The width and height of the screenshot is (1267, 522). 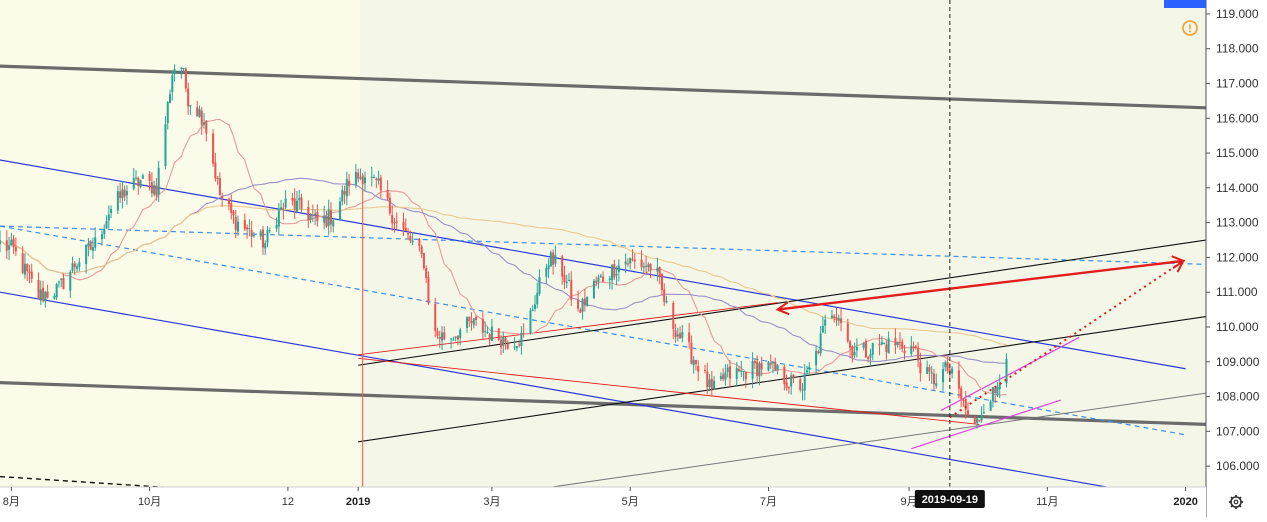 What do you see at coordinates (1238, 431) in the screenshot?
I see `price-tick-label: 107.000` at bounding box center [1238, 431].